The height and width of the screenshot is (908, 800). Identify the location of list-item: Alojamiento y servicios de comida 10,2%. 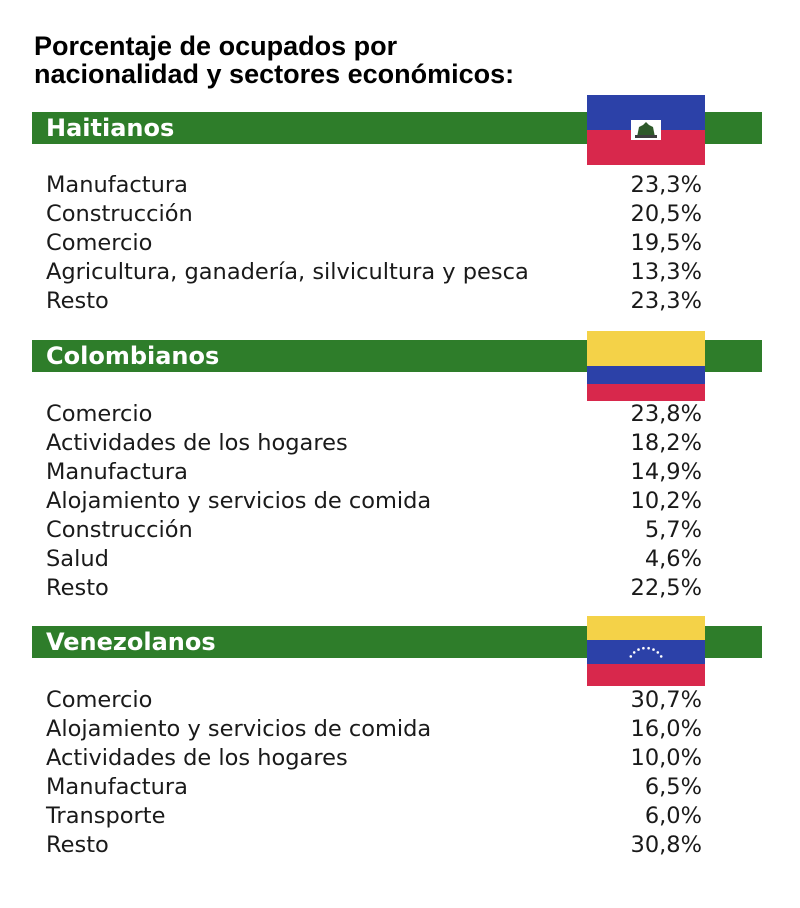
(374, 501).